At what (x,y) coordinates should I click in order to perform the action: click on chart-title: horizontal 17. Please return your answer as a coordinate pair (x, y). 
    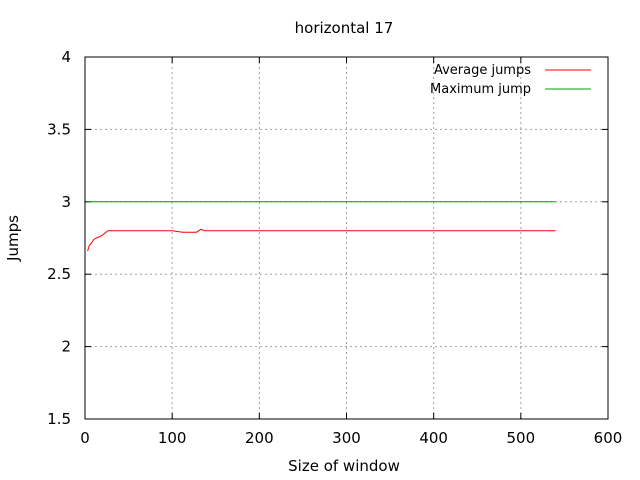
    Looking at the image, I should click on (344, 28).